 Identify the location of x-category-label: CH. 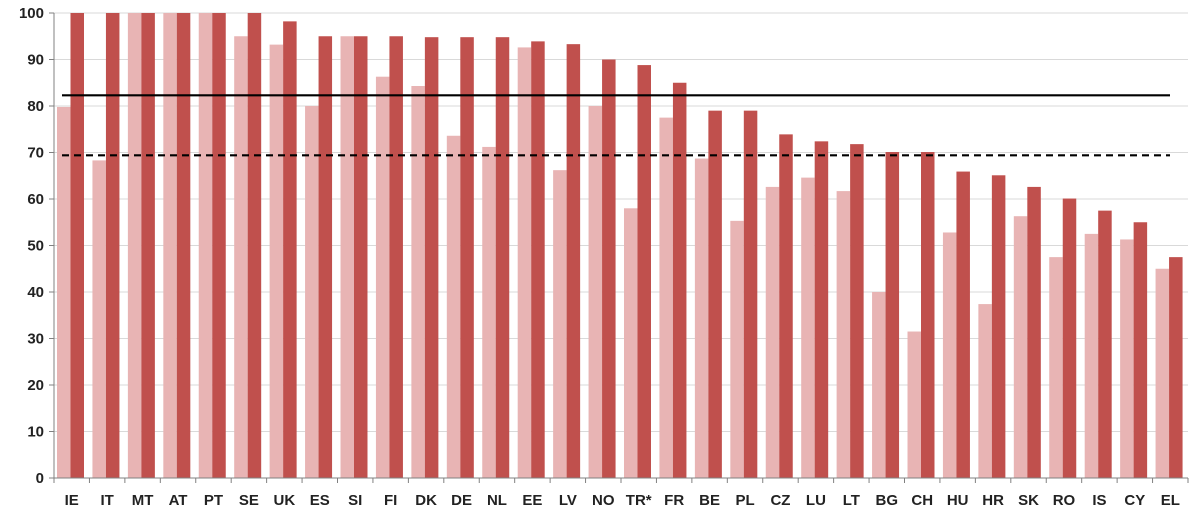
(922, 500).